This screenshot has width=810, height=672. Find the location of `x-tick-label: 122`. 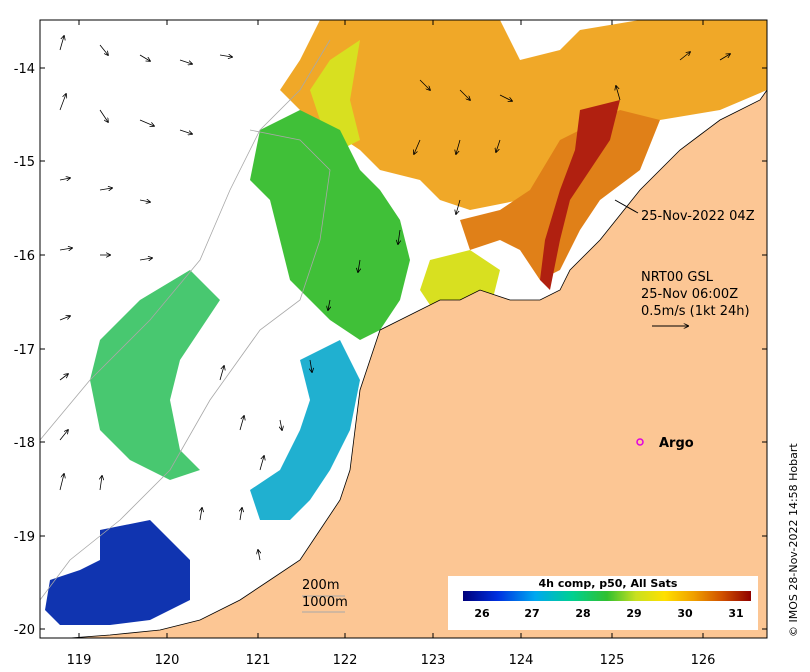

x-tick-label: 122 is located at coordinates (345, 660).